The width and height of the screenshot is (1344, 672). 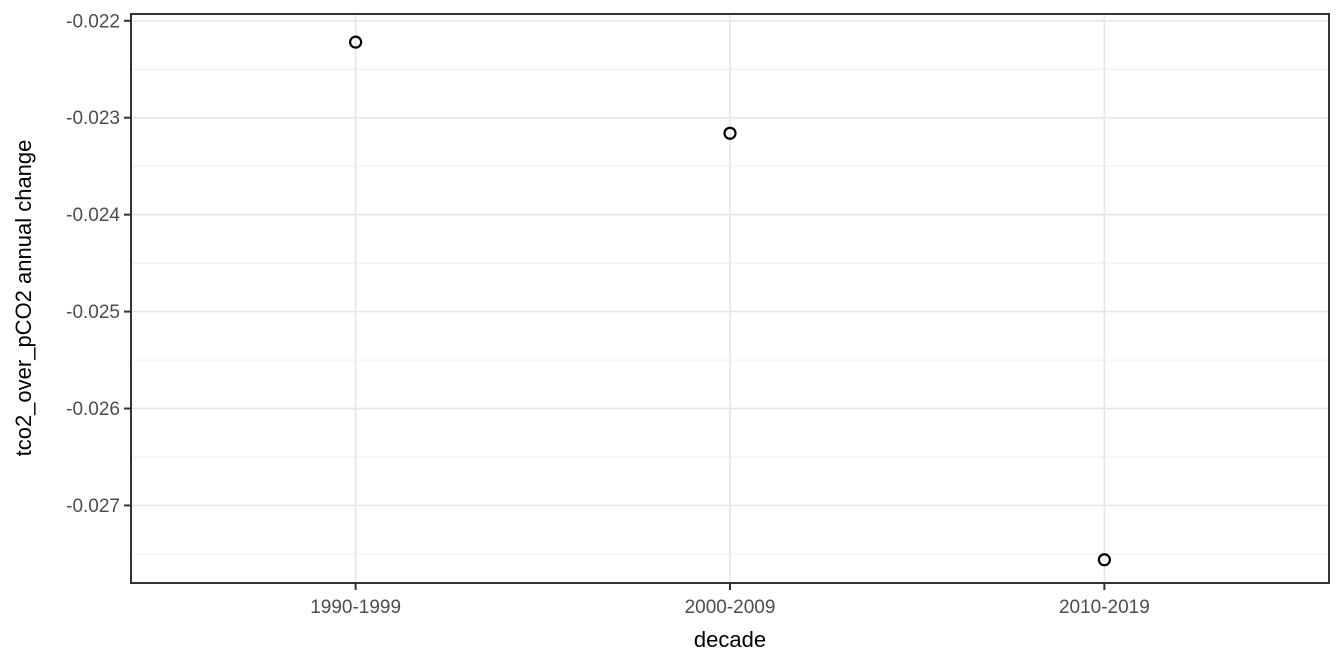 What do you see at coordinates (730, 639) in the screenshot?
I see `x-axis-title: decade` at bounding box center [730, 639].